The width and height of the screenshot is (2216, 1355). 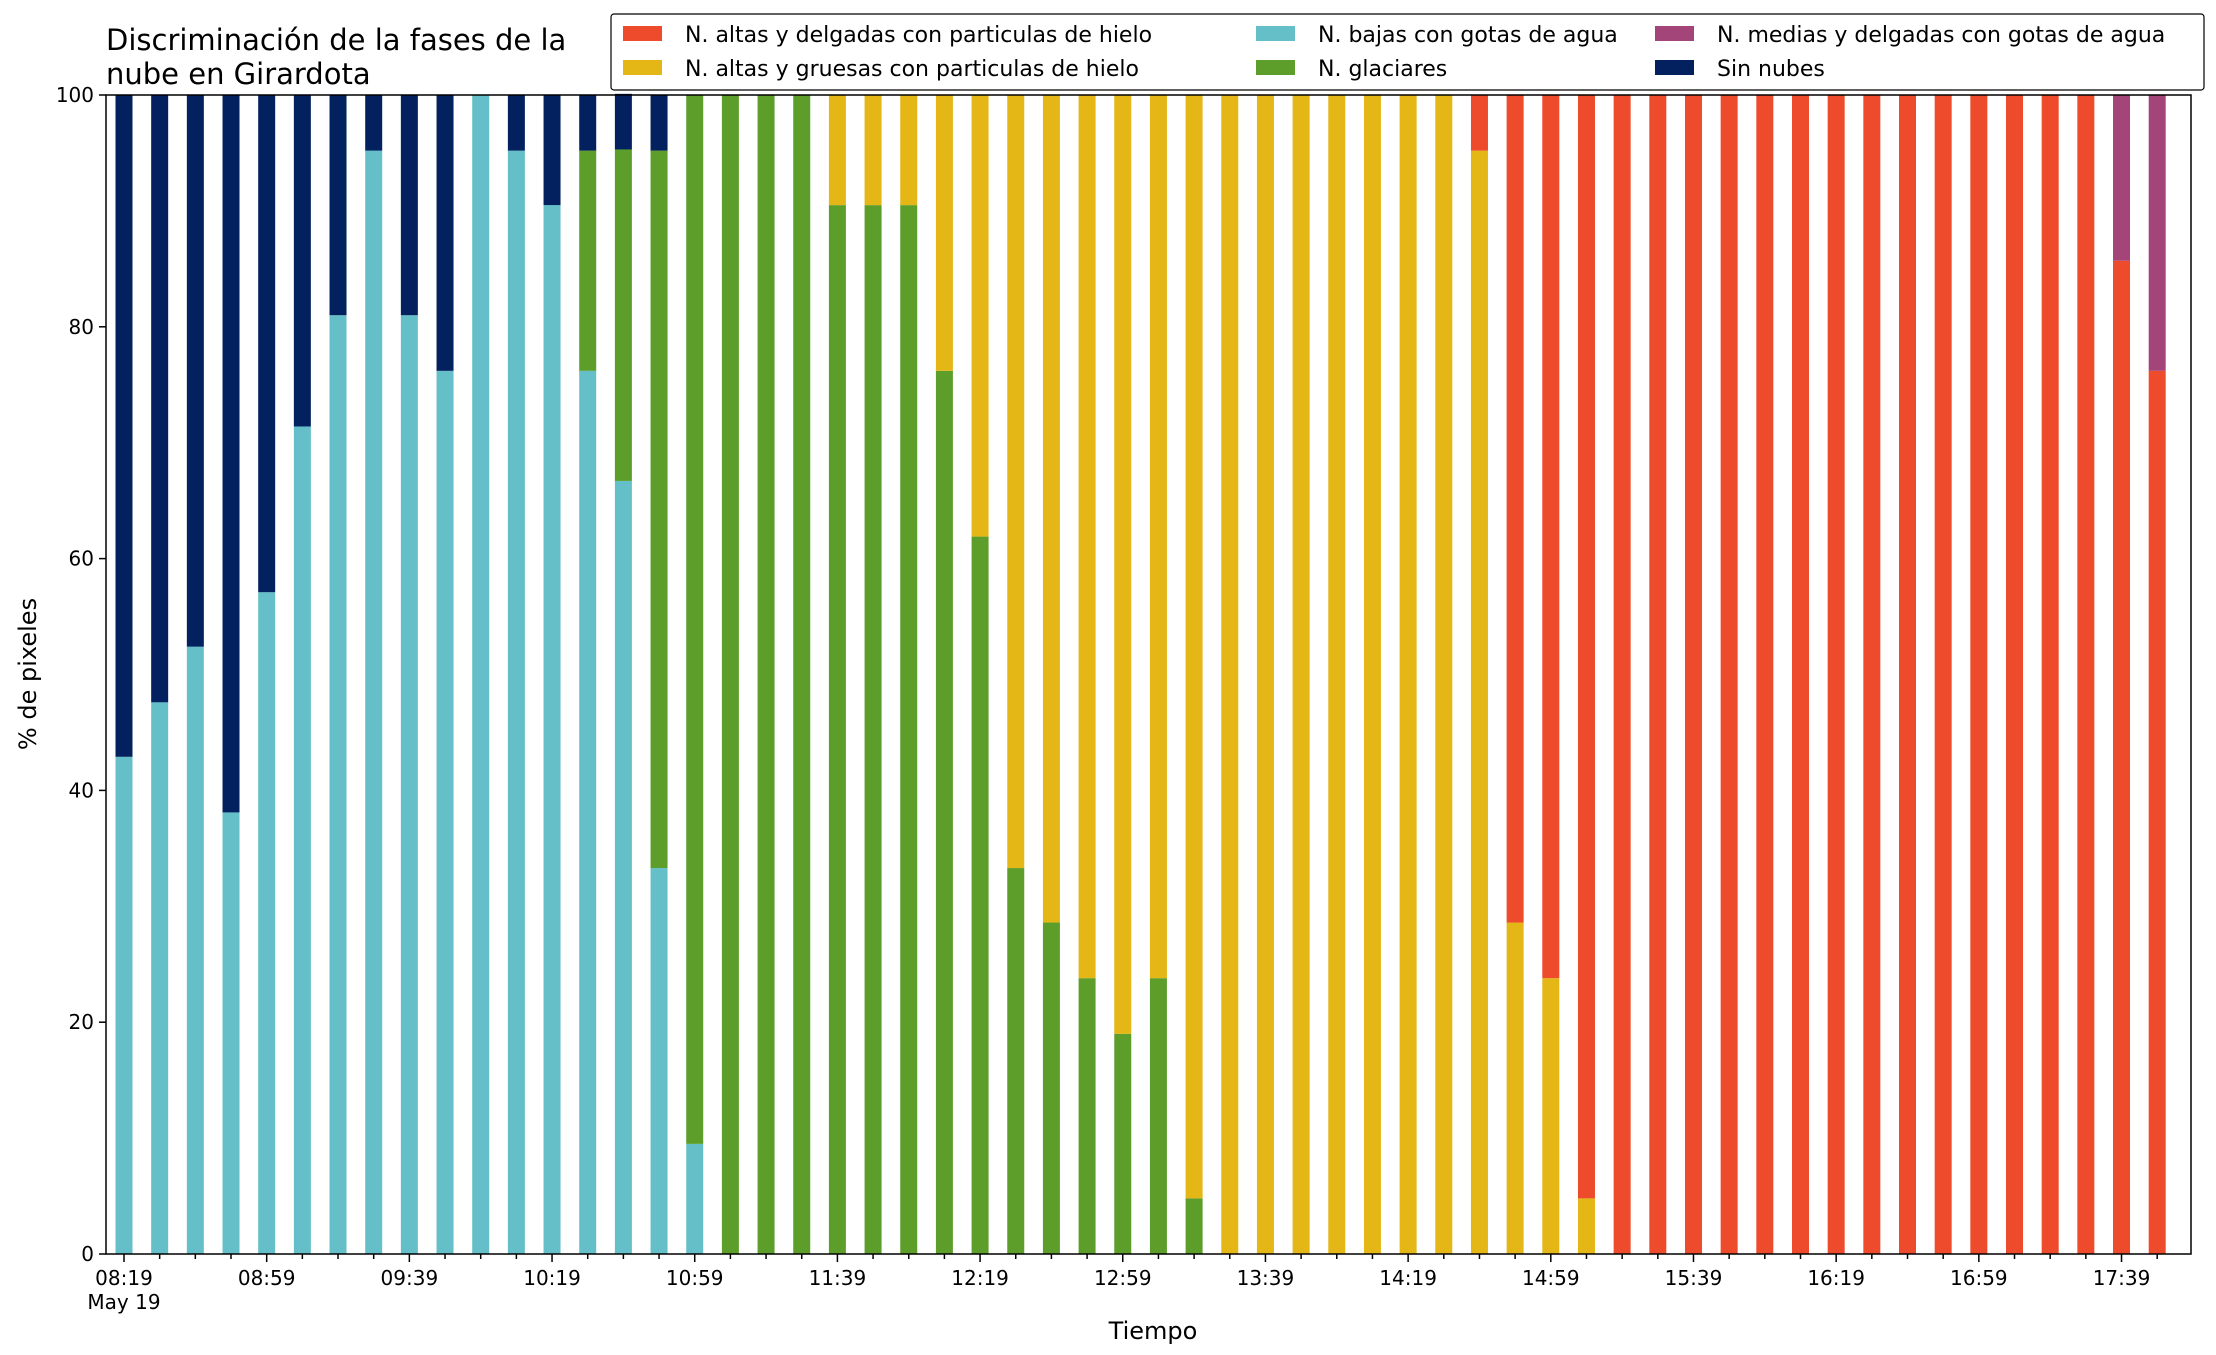 I want to click on legend-box, so click(x=1407, y=52).